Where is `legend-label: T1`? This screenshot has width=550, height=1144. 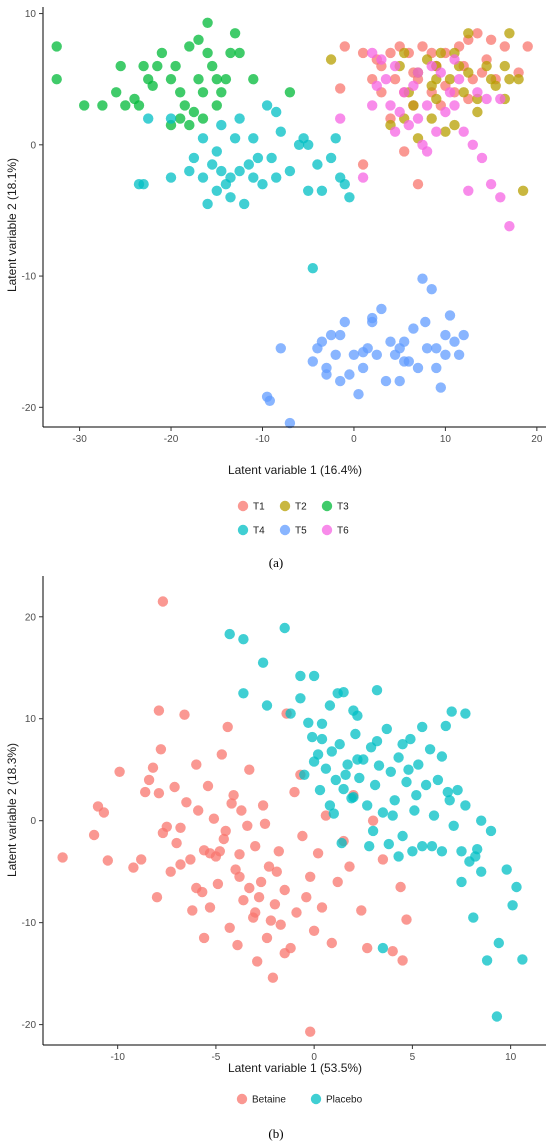
legend-label: T1 is located at coordinates (259, 507).